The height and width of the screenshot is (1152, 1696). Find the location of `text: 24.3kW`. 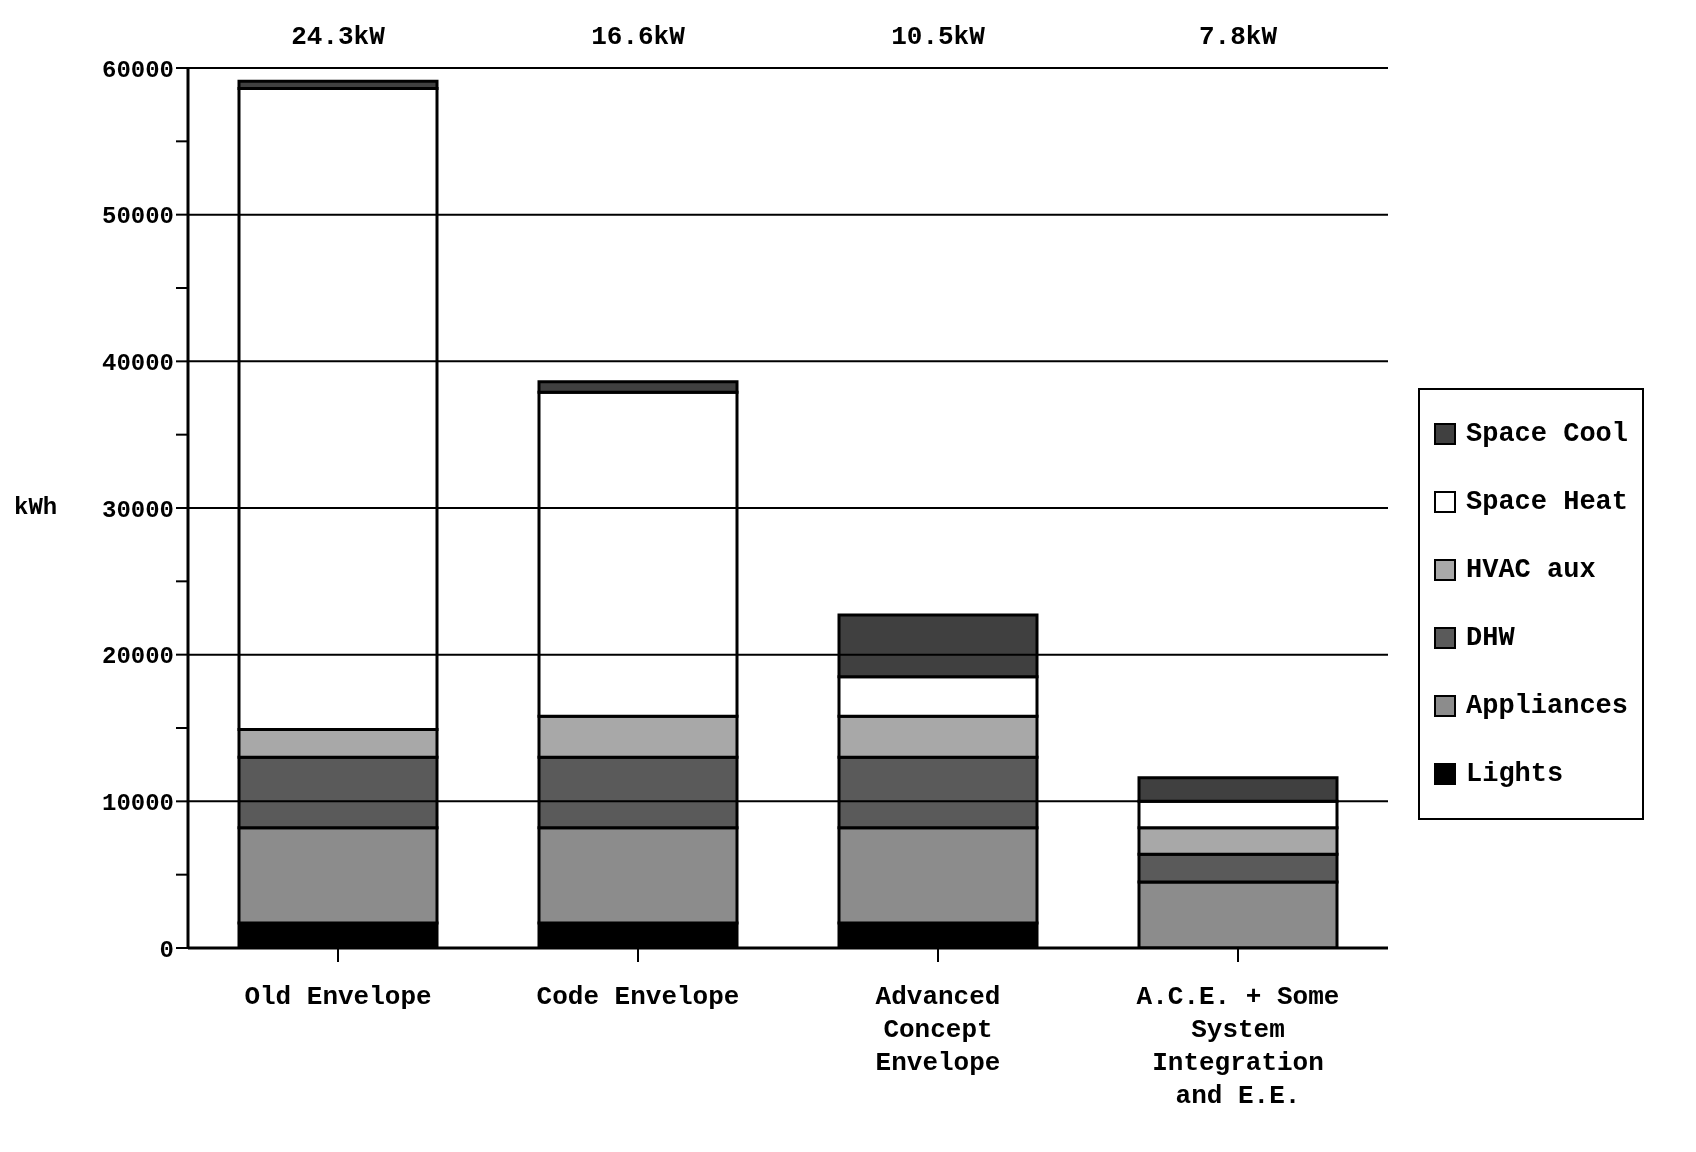

text: 24.3kW is located at coordinates (338, 37).